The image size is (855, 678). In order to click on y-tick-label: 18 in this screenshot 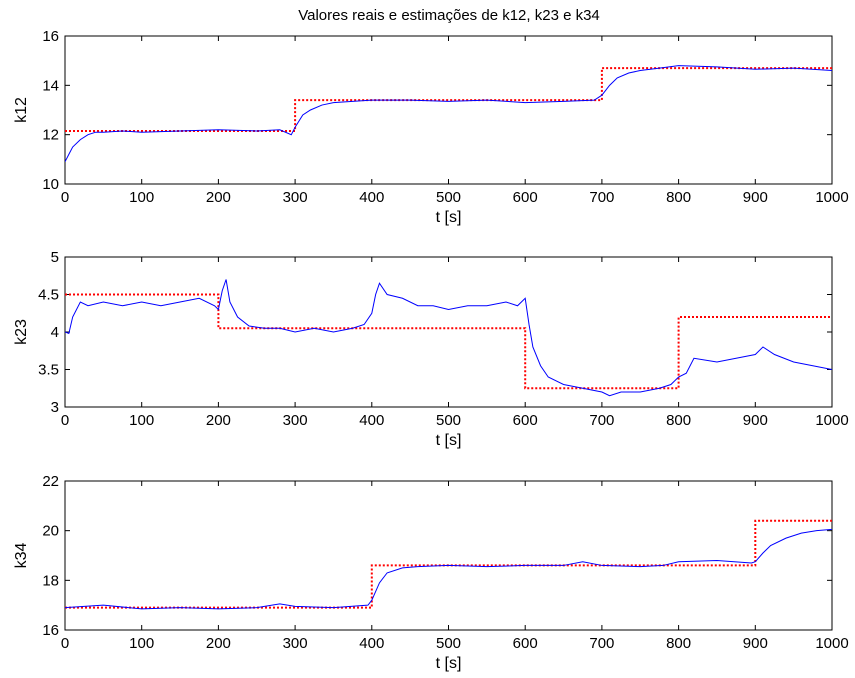, I will do `click(50, 580)`.